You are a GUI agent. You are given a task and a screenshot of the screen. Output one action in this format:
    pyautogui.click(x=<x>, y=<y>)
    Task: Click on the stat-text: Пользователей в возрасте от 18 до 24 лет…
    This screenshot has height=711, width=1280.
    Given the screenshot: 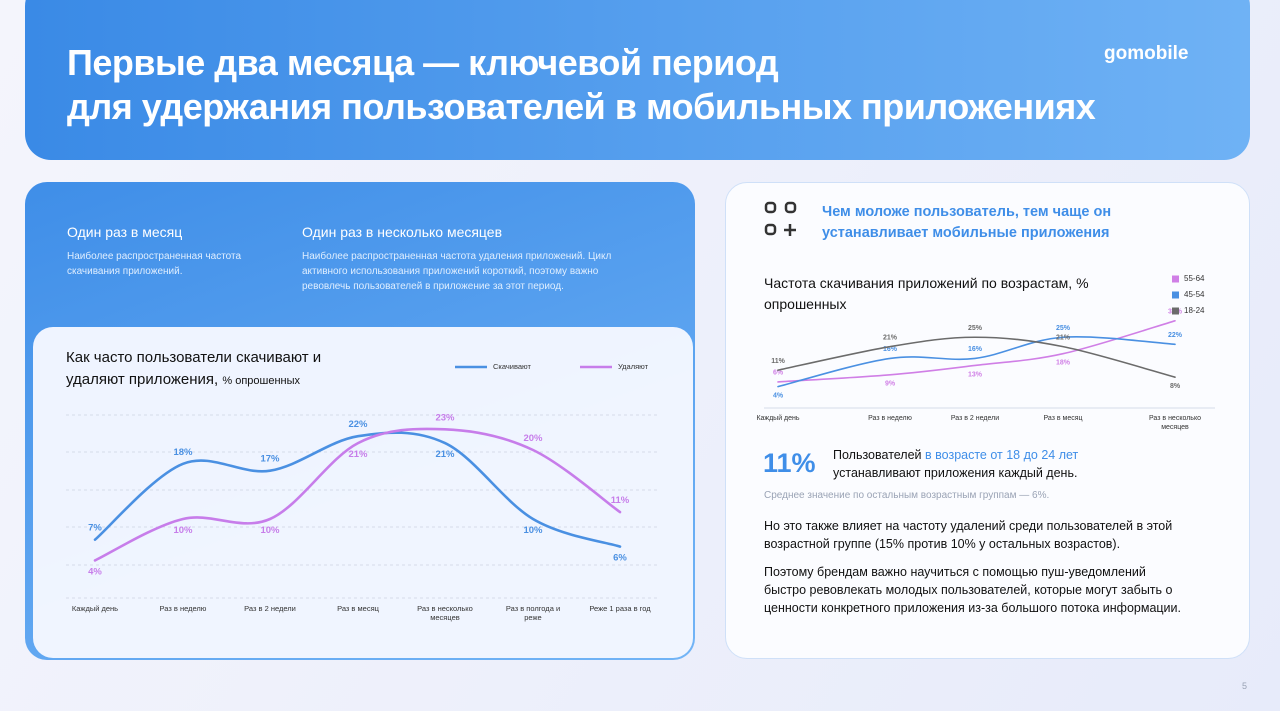 What is the action you would take?
    pyautogui.click(x=983, y=464)
    